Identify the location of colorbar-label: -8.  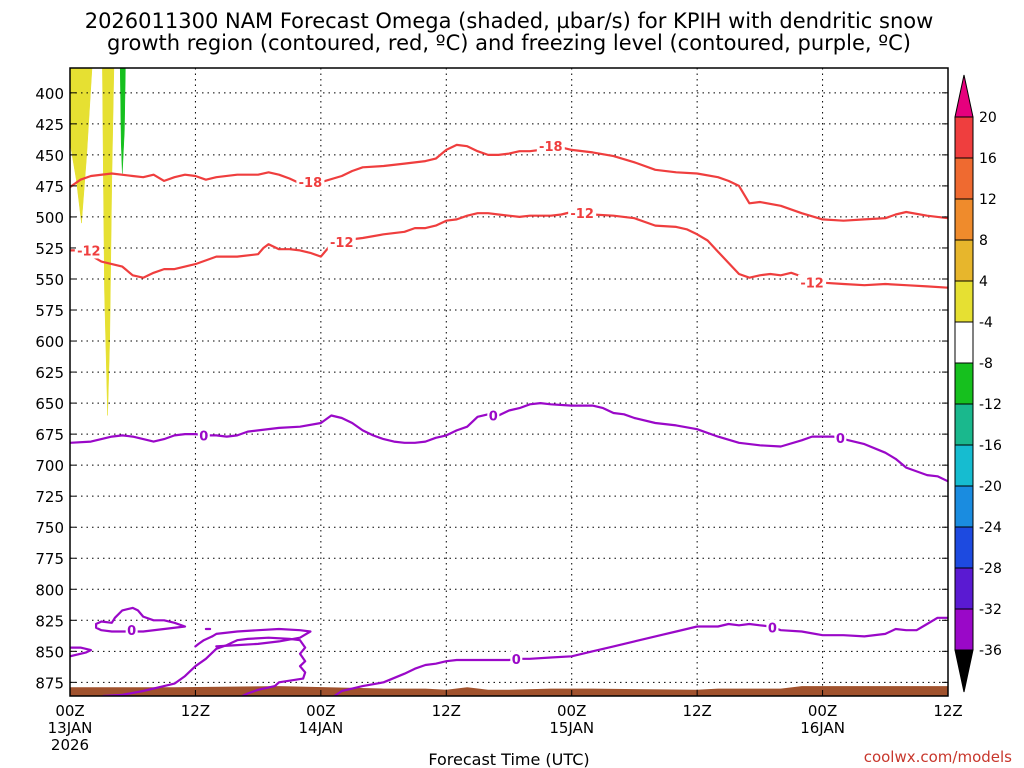
(986, 364).